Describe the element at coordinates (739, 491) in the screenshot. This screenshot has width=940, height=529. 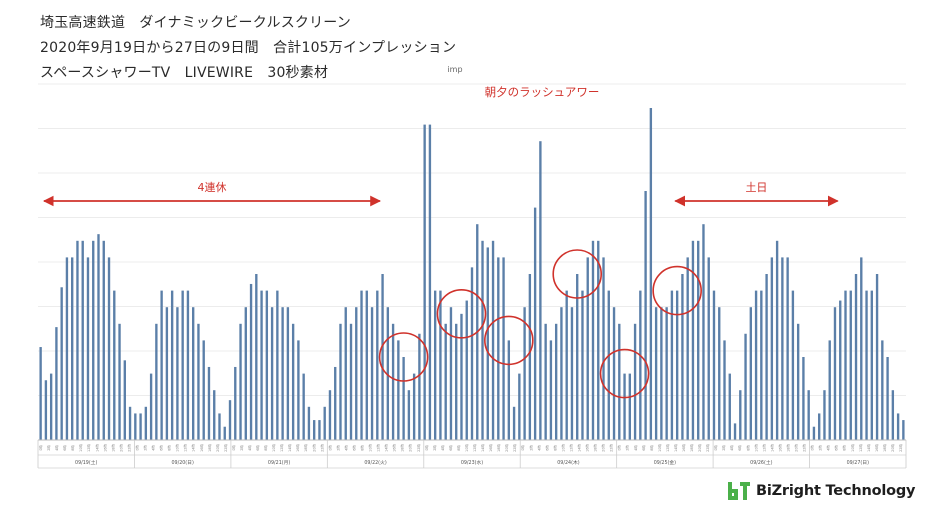
I see `bizright-logo-icon` at that location.